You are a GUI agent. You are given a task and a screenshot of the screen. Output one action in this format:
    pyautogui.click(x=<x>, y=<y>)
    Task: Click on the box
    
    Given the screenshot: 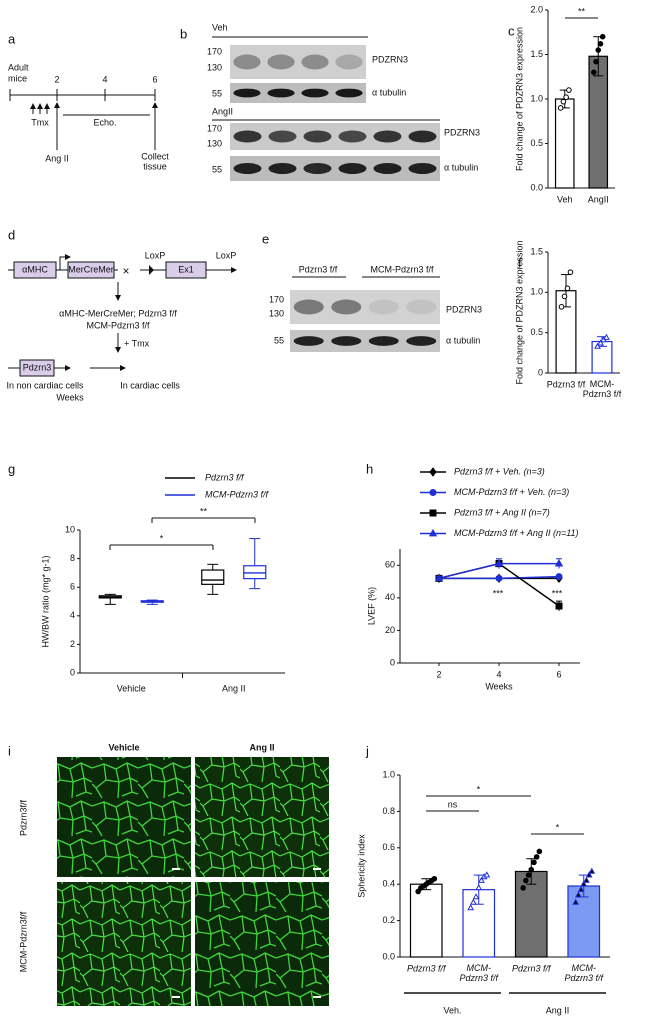 What is the action you would take?
    pyautogui.click(x=213, y=577)
    